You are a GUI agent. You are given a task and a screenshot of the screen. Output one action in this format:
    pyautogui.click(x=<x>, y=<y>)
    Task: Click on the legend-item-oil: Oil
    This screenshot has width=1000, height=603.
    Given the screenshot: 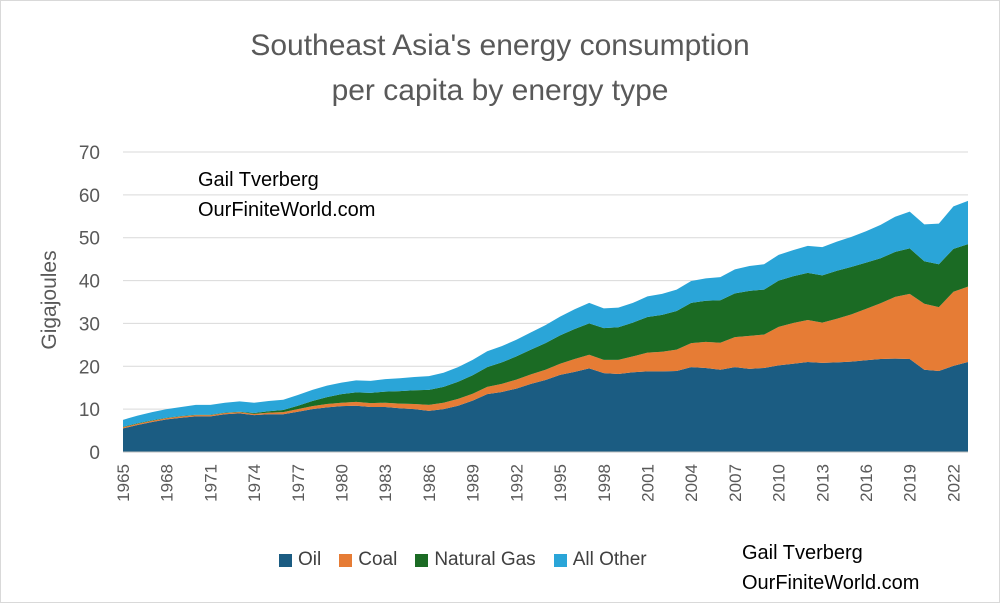 What is the action you would take?
    pyautogui.click(x=300, y=560)
    